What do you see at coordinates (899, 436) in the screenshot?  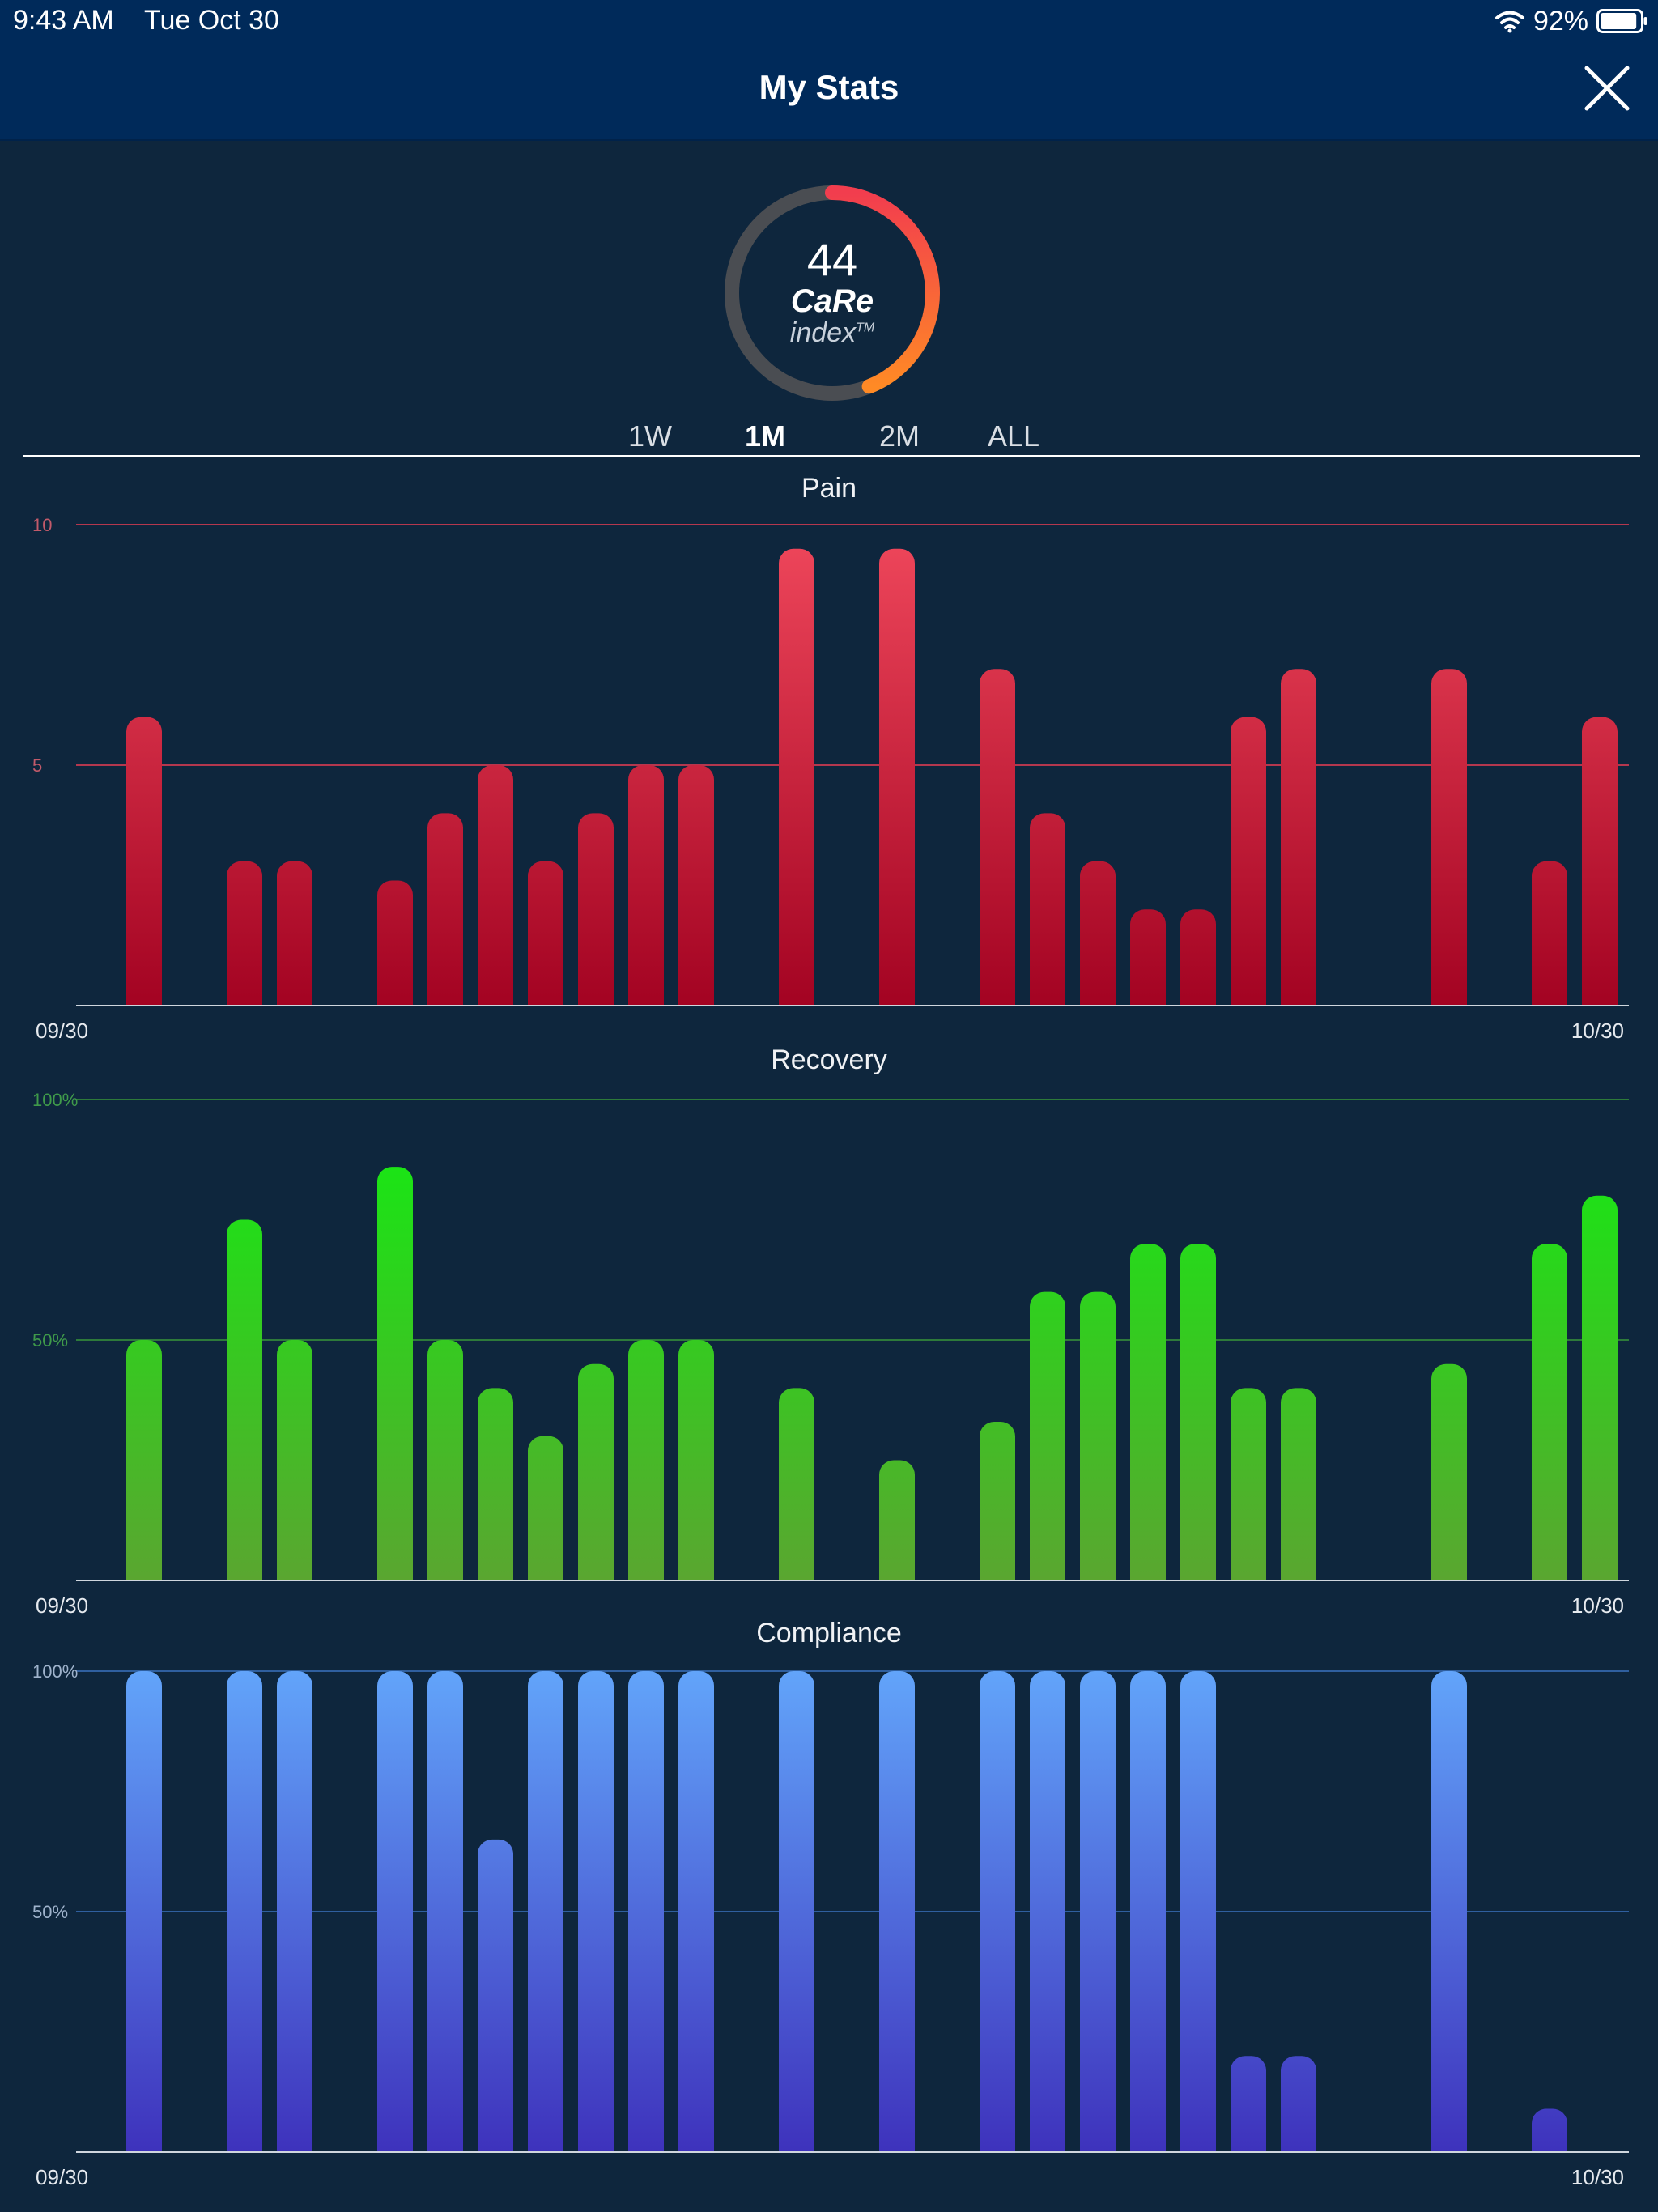 I see `tab-2m: 2M` at bounding box center [899, 436].